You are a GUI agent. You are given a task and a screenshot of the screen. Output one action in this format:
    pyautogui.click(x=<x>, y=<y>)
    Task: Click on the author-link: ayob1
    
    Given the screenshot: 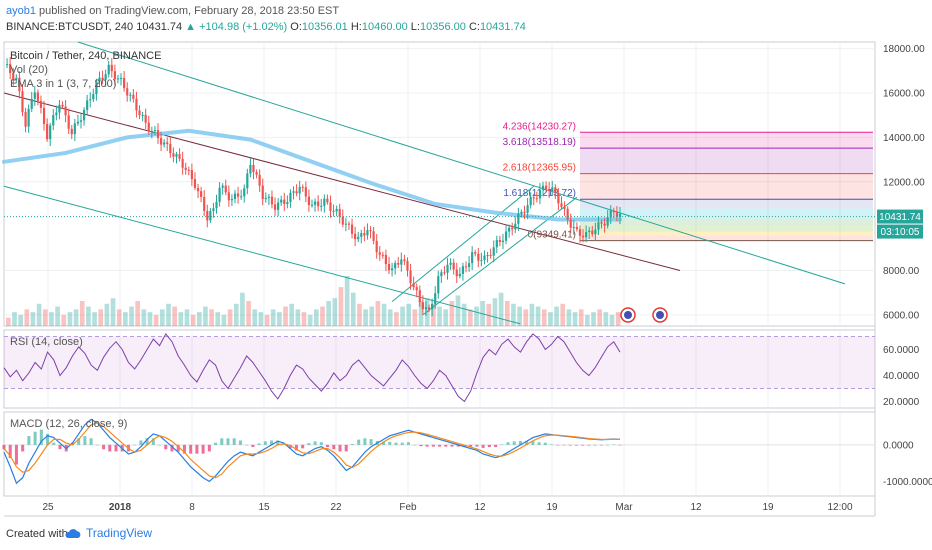 What is the action you would take?
    pyautogui.click(x=21, y=11)
    